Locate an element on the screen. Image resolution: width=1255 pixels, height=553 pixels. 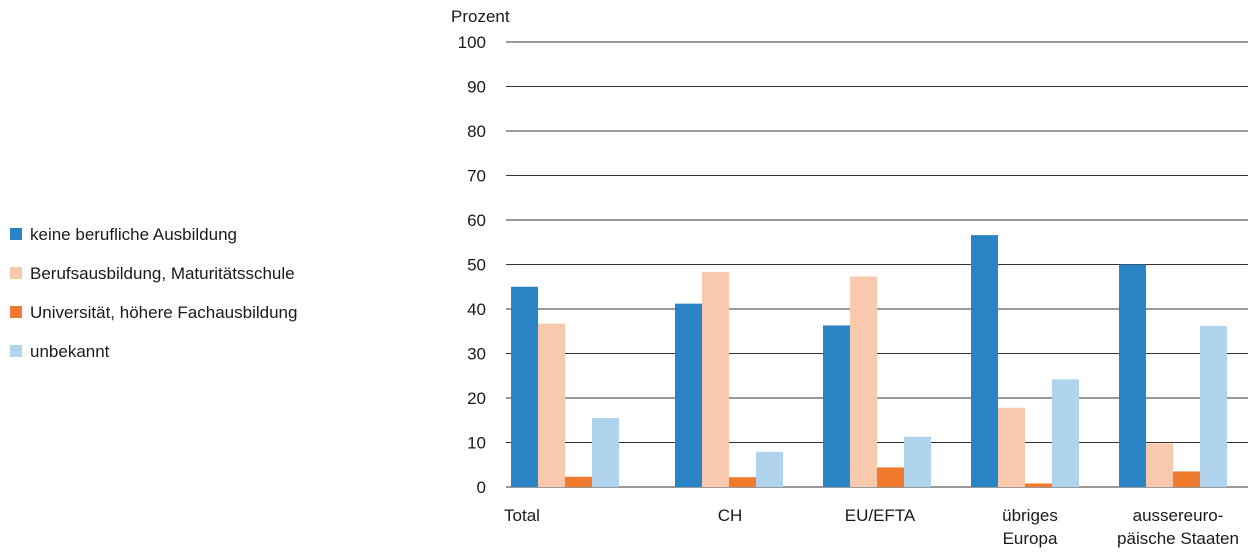
y-tick-label: 30 is located at coordinates (476, 354).